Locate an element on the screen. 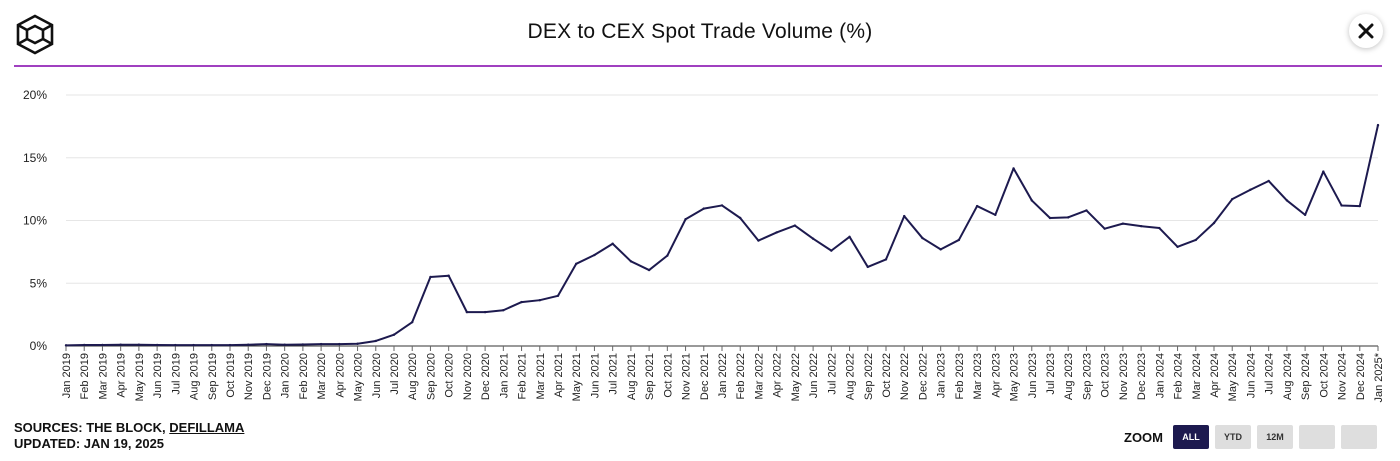 The image size is (1400, 461). x-tick-label: Nov 2021 is located at coordinates (687, 376).